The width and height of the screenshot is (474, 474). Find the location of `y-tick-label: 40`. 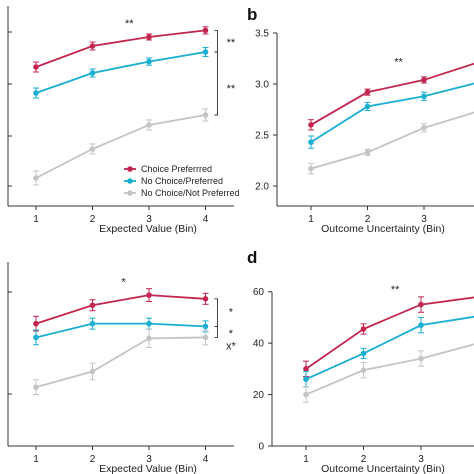

y-tick-label: 40 is located at coordinates (259, 344).